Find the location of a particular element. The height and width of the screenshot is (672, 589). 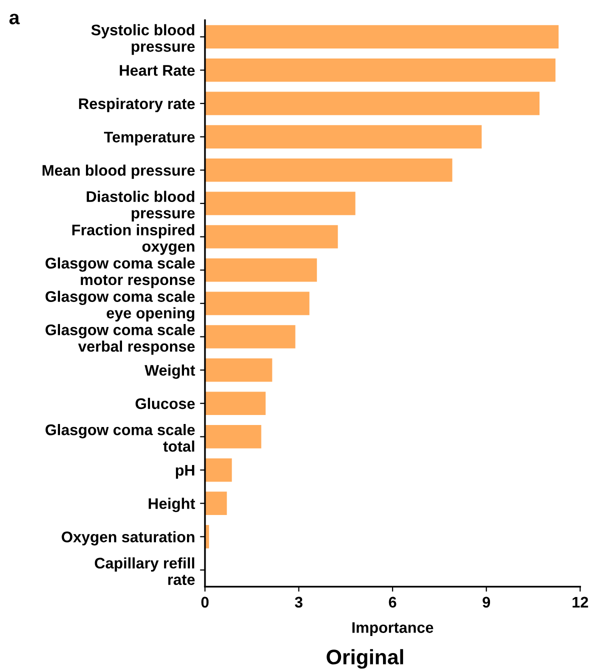

y-tick-label: Diastolic blood pressure is located at coordinates (140, 206).